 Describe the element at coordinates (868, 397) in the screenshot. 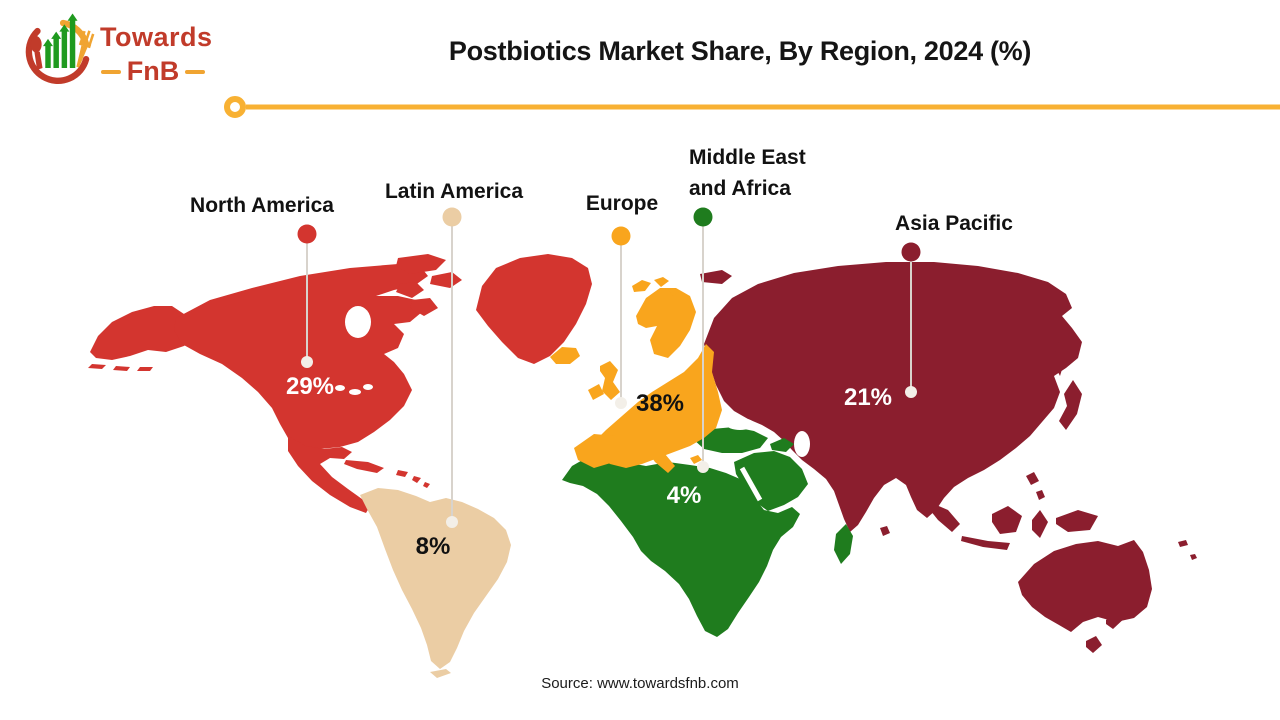

I see `value-label-asia-pacific: 21%` at that location.